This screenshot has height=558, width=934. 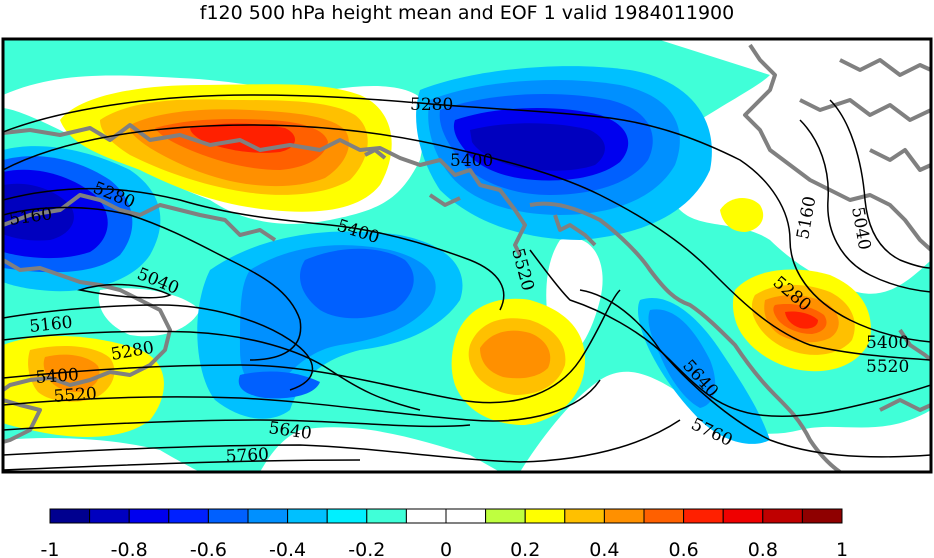 I want to click on colorbar-tick-label: -0.2, so click(x=366, y=548).